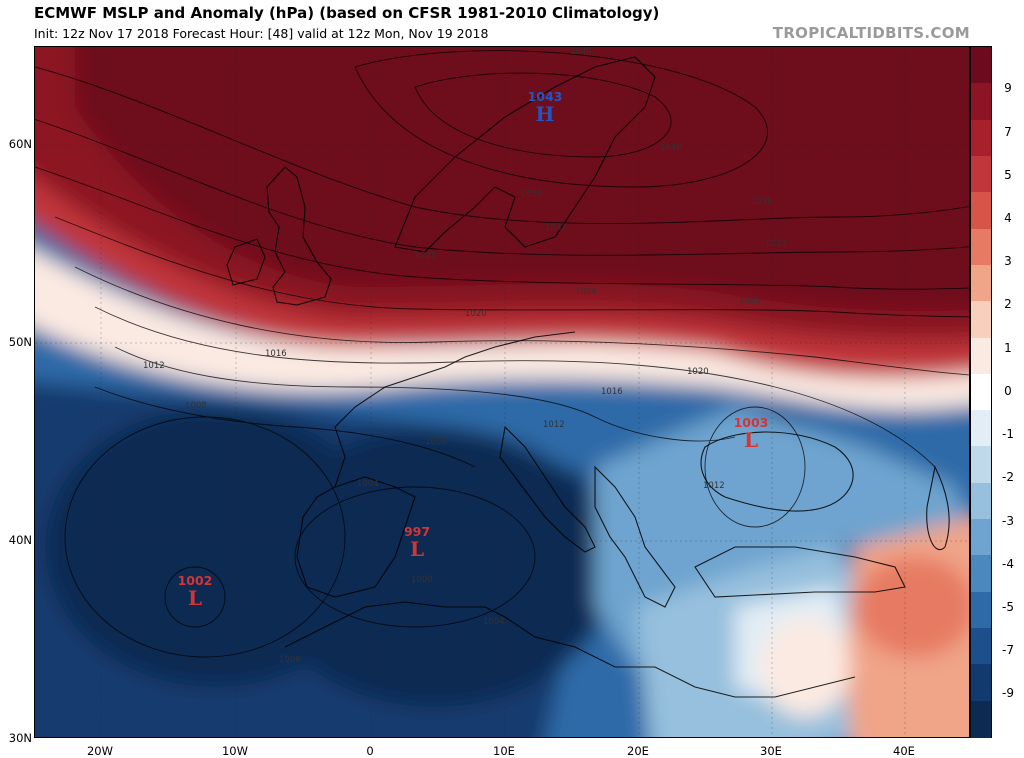 This screenshot has height=758, width=1024. What do you see at coordinates (504, 751) in the screenshot?
I see `lon-label-10e: 10E` at bounding box center [504, 751].